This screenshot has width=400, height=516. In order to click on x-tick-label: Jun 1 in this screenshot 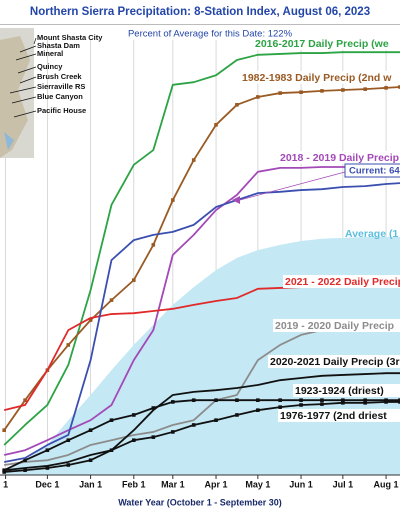, I will do `click(301, 484)`.